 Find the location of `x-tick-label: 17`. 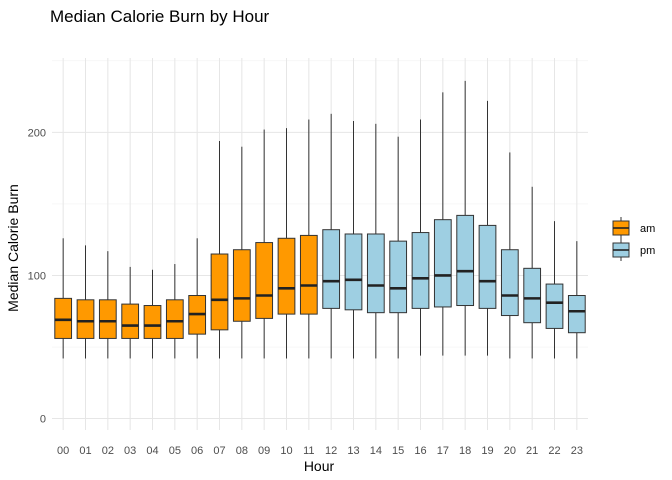

x-tick-label: 17 is located at coordinates (443, 451).